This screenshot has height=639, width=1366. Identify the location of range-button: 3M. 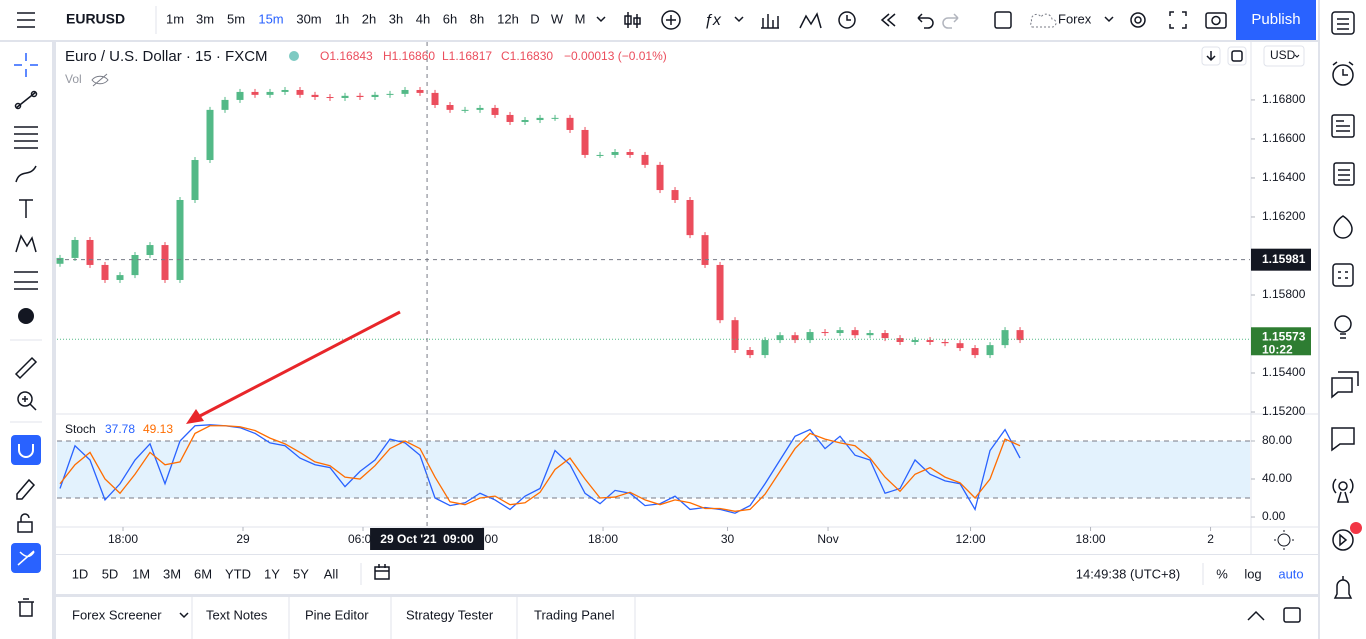
(172, 573).